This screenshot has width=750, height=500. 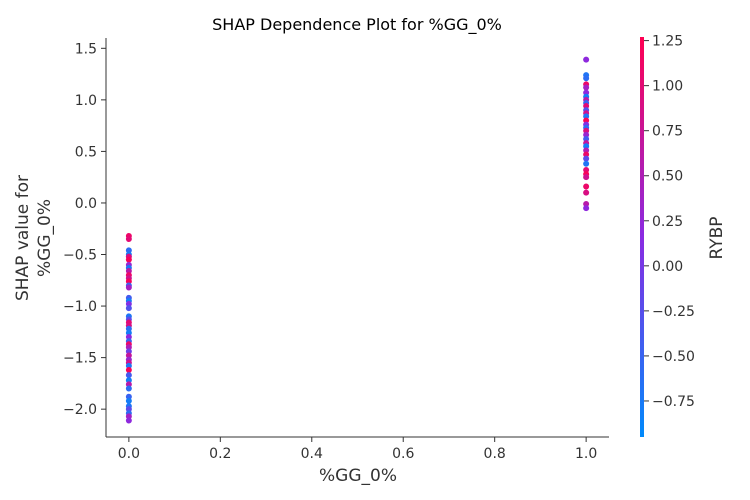 I want to click on y-tick-label: 1.0, so click(x=86, y=101).